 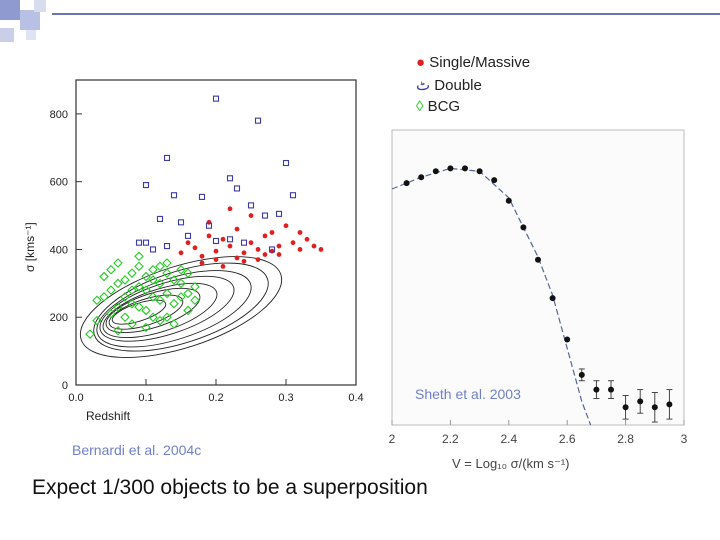 What do you see at coordinates (538, 433) in the screenshot?
I see `right-axis-ticks: 2 2.2 2.4 2.6 2.8 3` at bounding box center [538, 433].